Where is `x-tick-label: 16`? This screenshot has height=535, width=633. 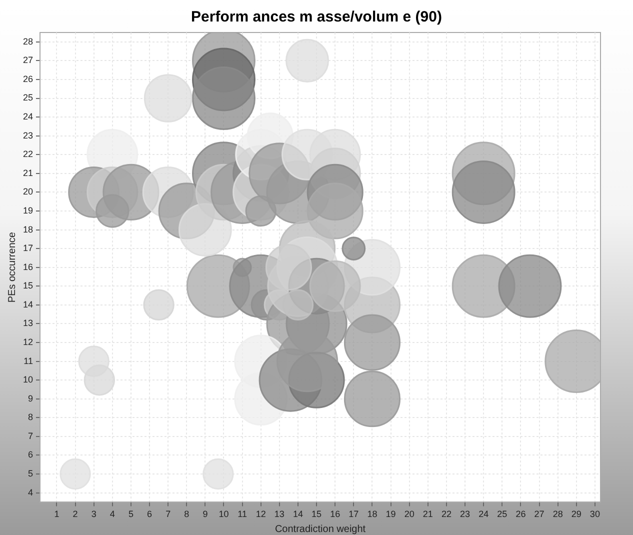 x-tick-label: 16 is located at coordinates (335, 514).